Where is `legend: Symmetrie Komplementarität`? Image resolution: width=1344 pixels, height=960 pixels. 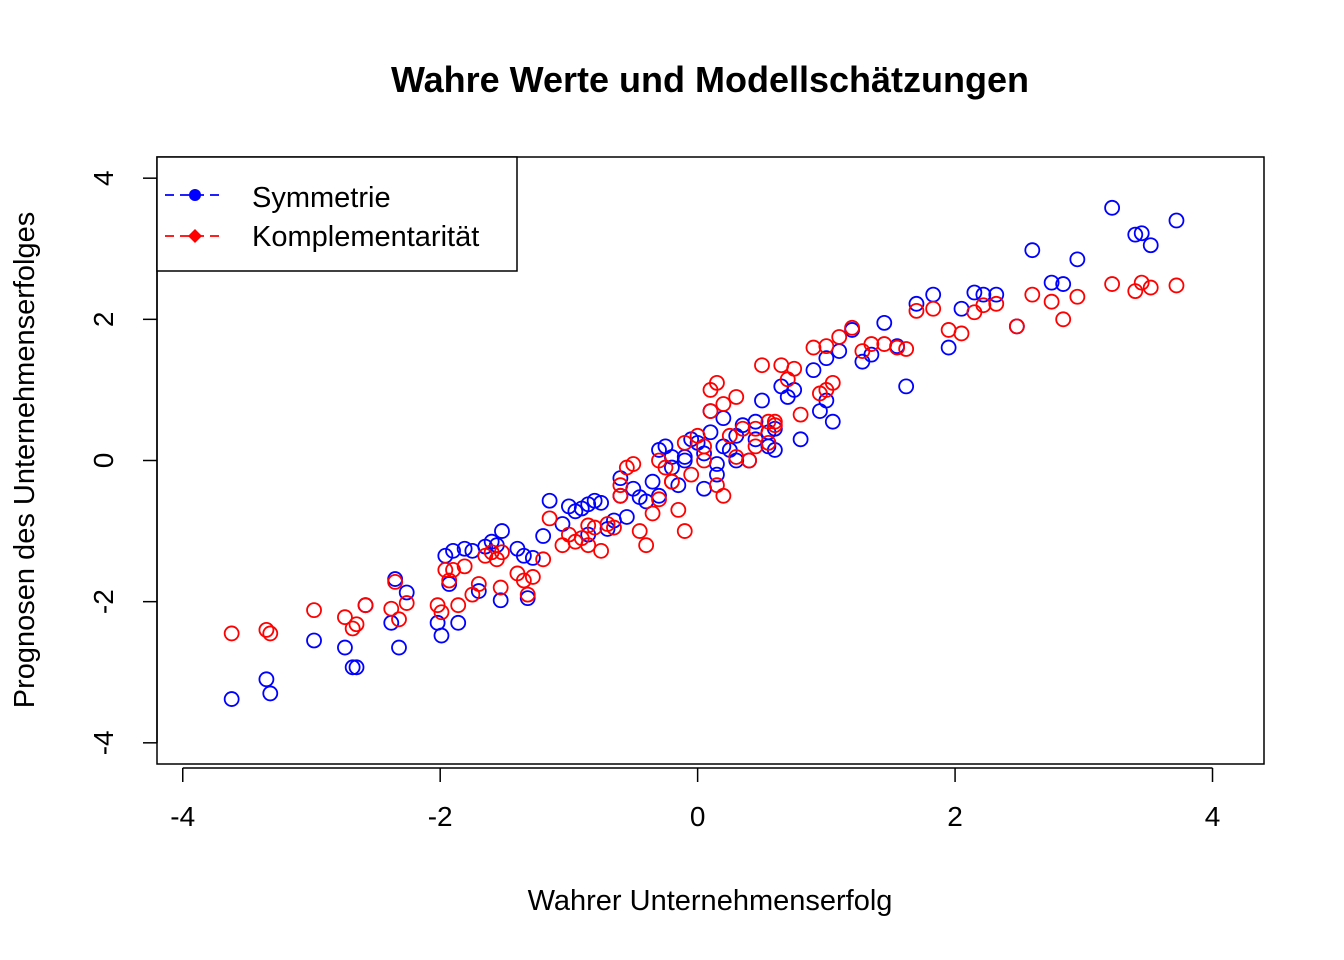 legend: Symmetrie Komplementarität is located at coordinates (337, 214).